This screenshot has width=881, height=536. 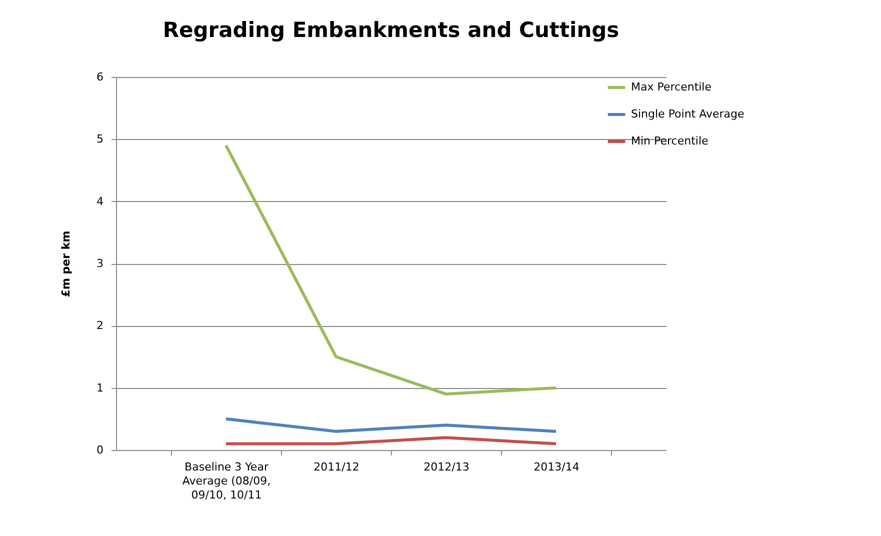 What do you see at coordinates (100, 201) in the screenshot?
I see `y-tick-label: 4` at bounding box center [100, 201].